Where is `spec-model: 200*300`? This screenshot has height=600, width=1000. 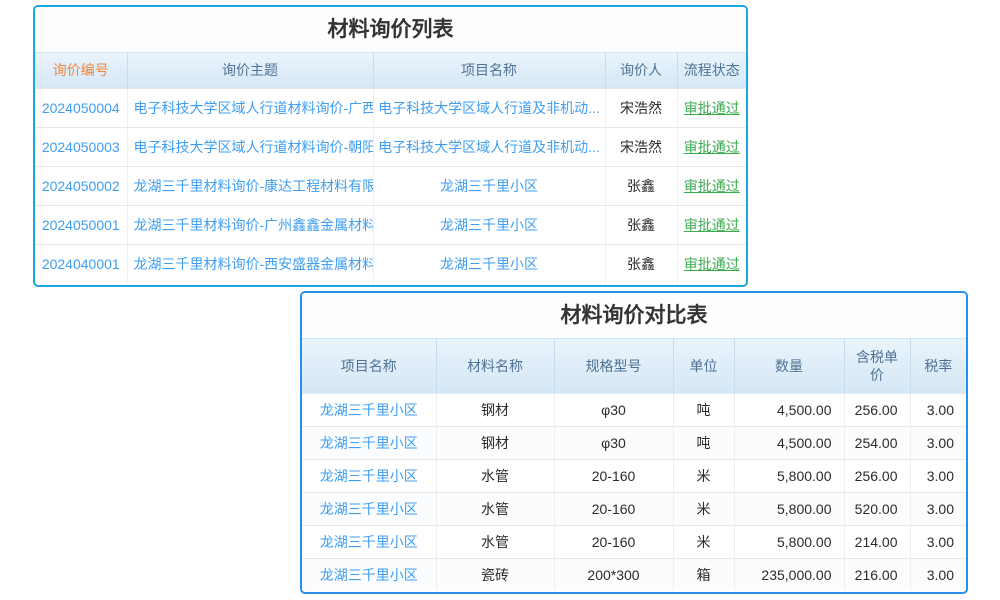
spec-model: 200*300 is located at coordinates (614, 574).